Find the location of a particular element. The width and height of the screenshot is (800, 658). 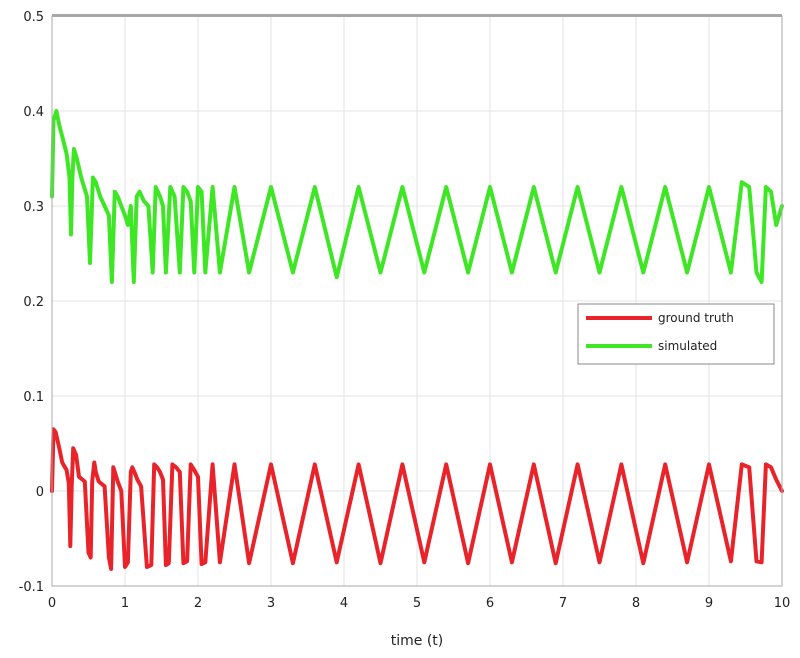

x-tick-label-10: 10 is located at coordinates (782, 603).